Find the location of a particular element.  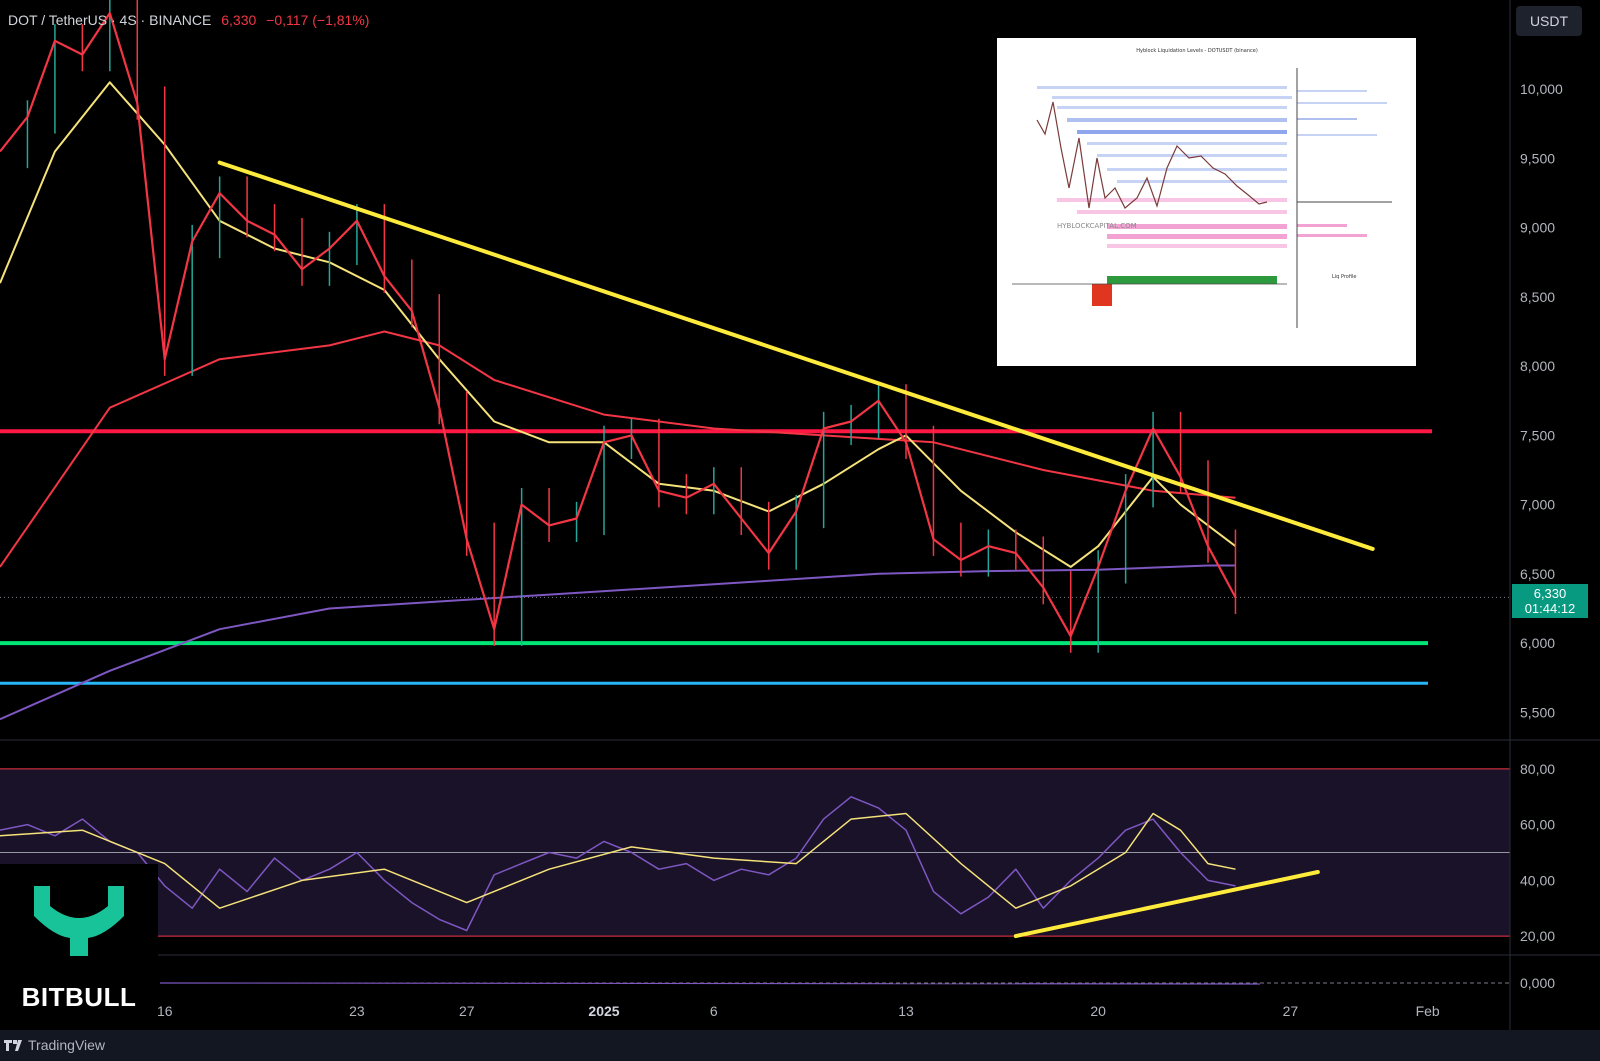

brand-name: BITBULL is located at coordinates (79, 997).